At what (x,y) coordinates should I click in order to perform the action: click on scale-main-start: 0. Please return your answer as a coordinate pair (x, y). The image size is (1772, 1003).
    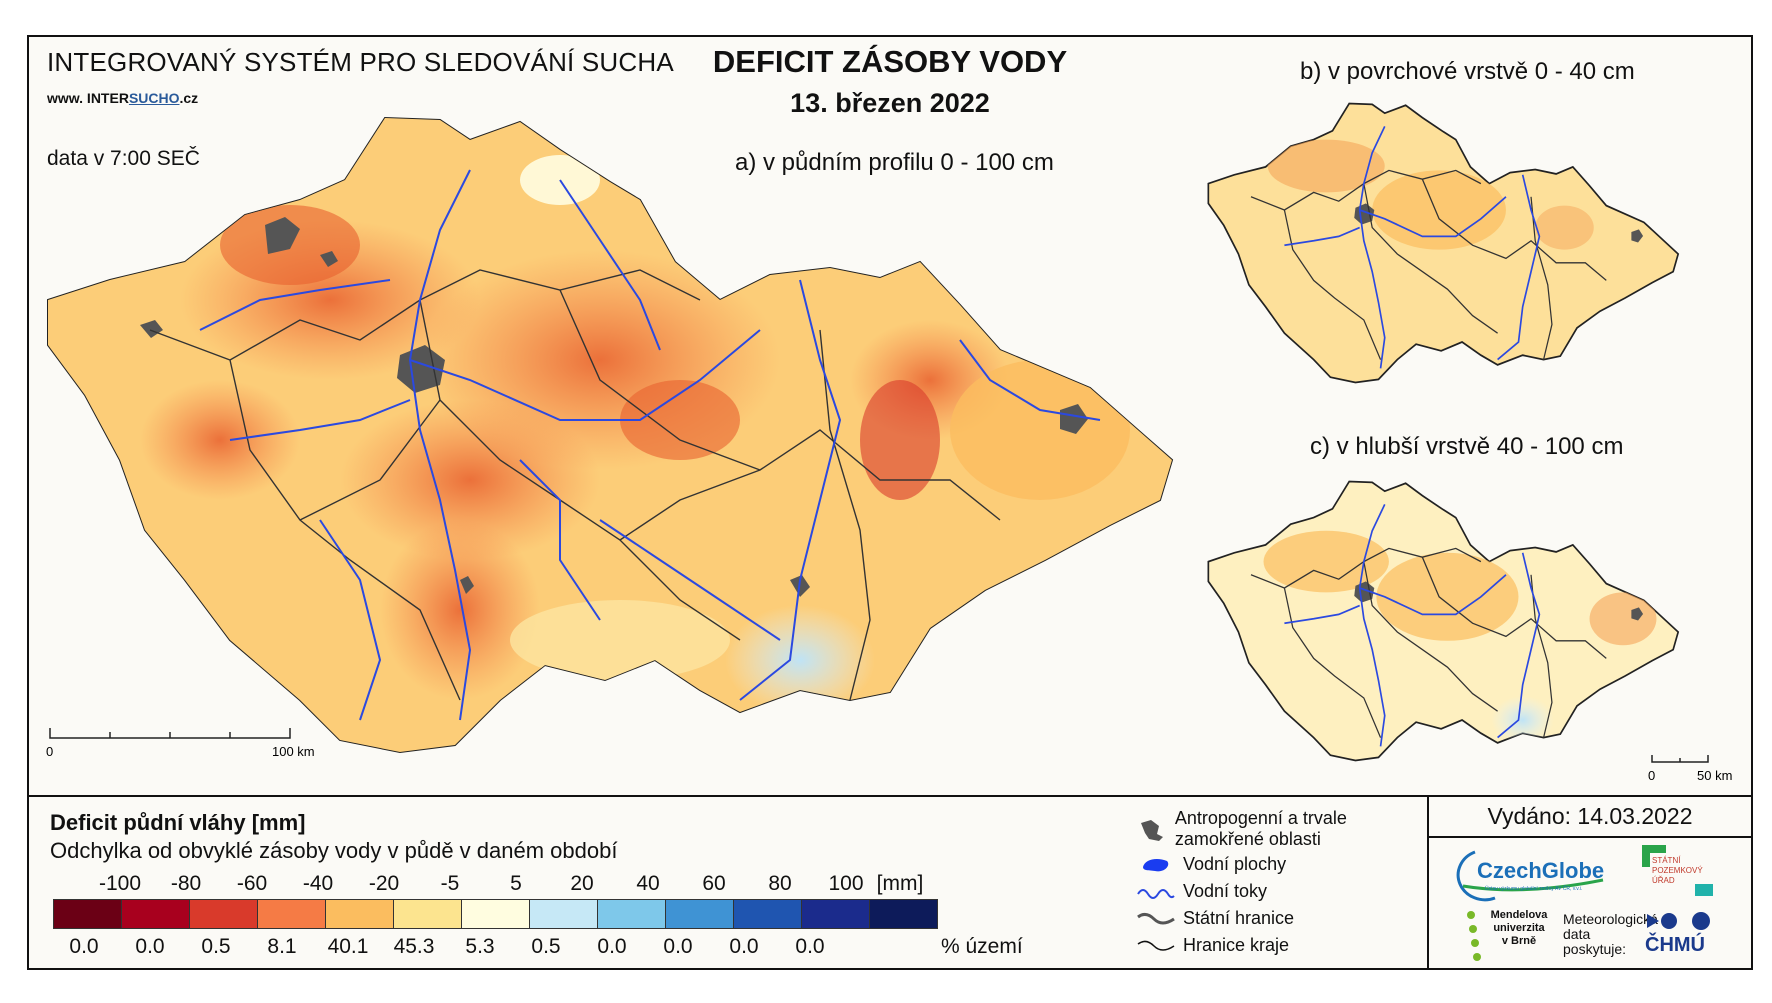
    Looking at the image, I should click on (49, 751).